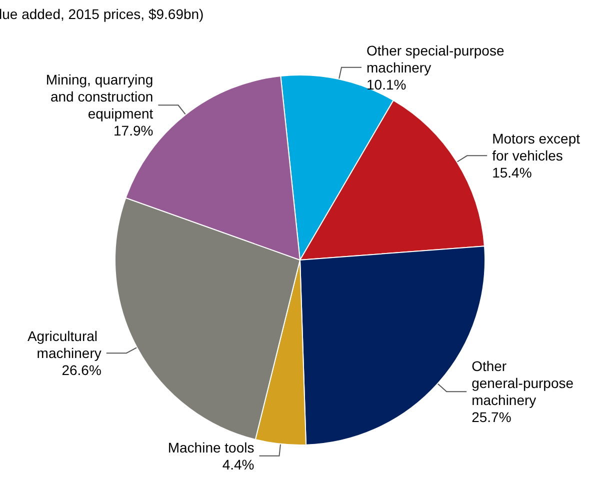  What do you see at coordinates (386, 84) in the screenshot?
I see `data-label: 10.1%` at bounding box center [386, 84].